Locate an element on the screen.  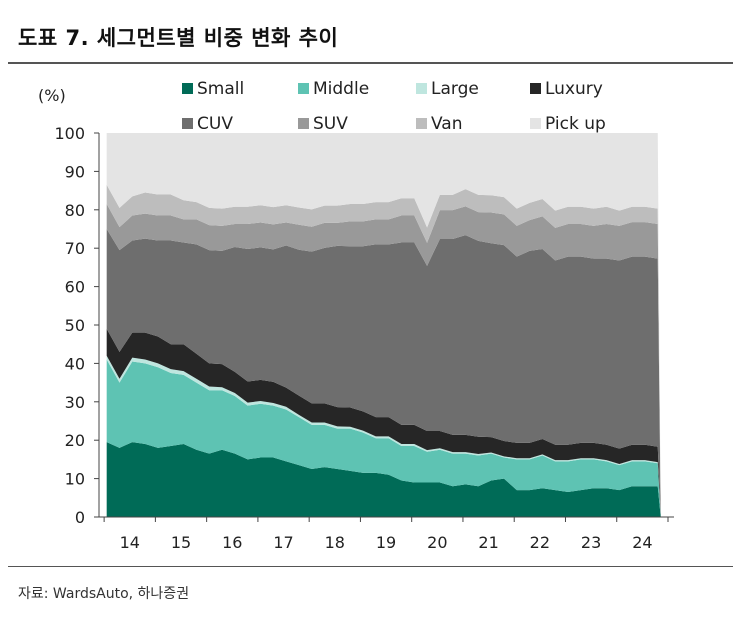
x-tick-label: 18 is located at coordinates (335, 542).